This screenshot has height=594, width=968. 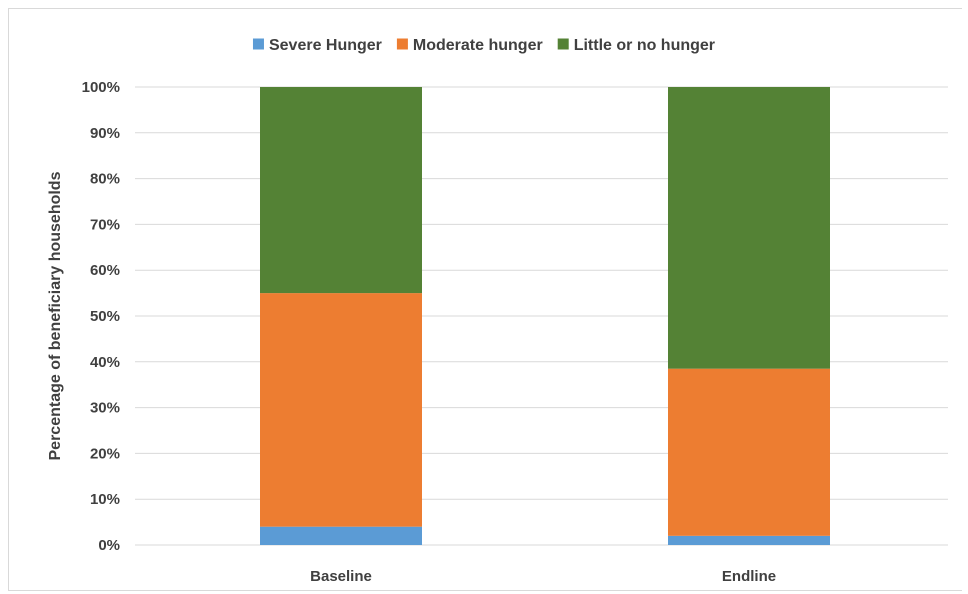 What do you see at coordinates (105, 499) in the screenshot?
I see `y-tick-label: 10%` at bounding box center [105, 499].